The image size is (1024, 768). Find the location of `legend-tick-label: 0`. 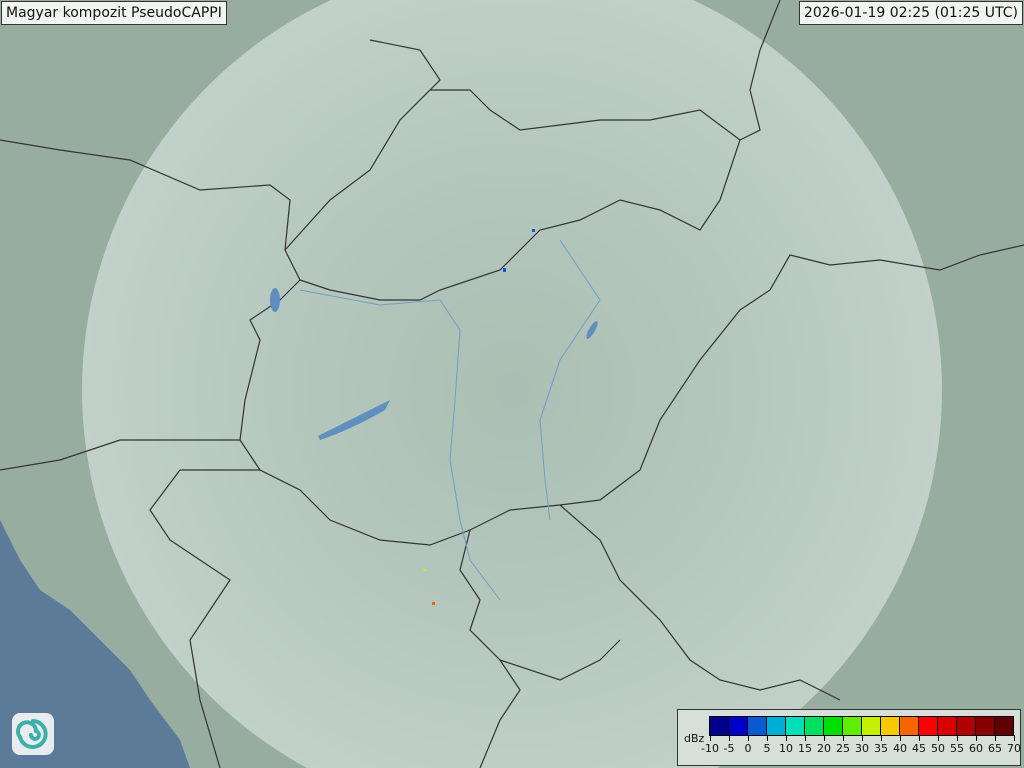

legend-tick-label: 0 is located at coordinates (748, 748).